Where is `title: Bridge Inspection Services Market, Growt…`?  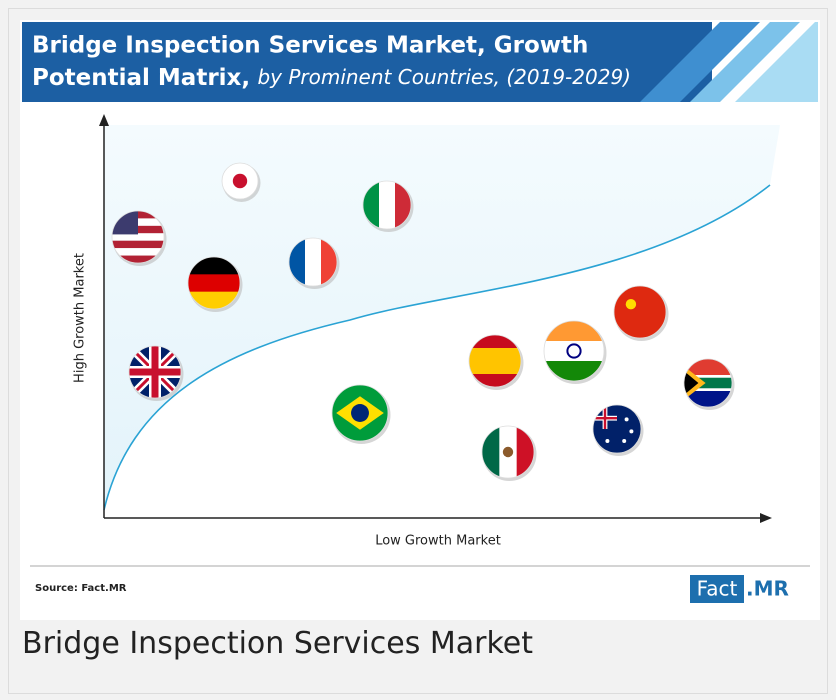 title: Bridge Inspection Services Market, Growt… is located at coordinates (310, 46).